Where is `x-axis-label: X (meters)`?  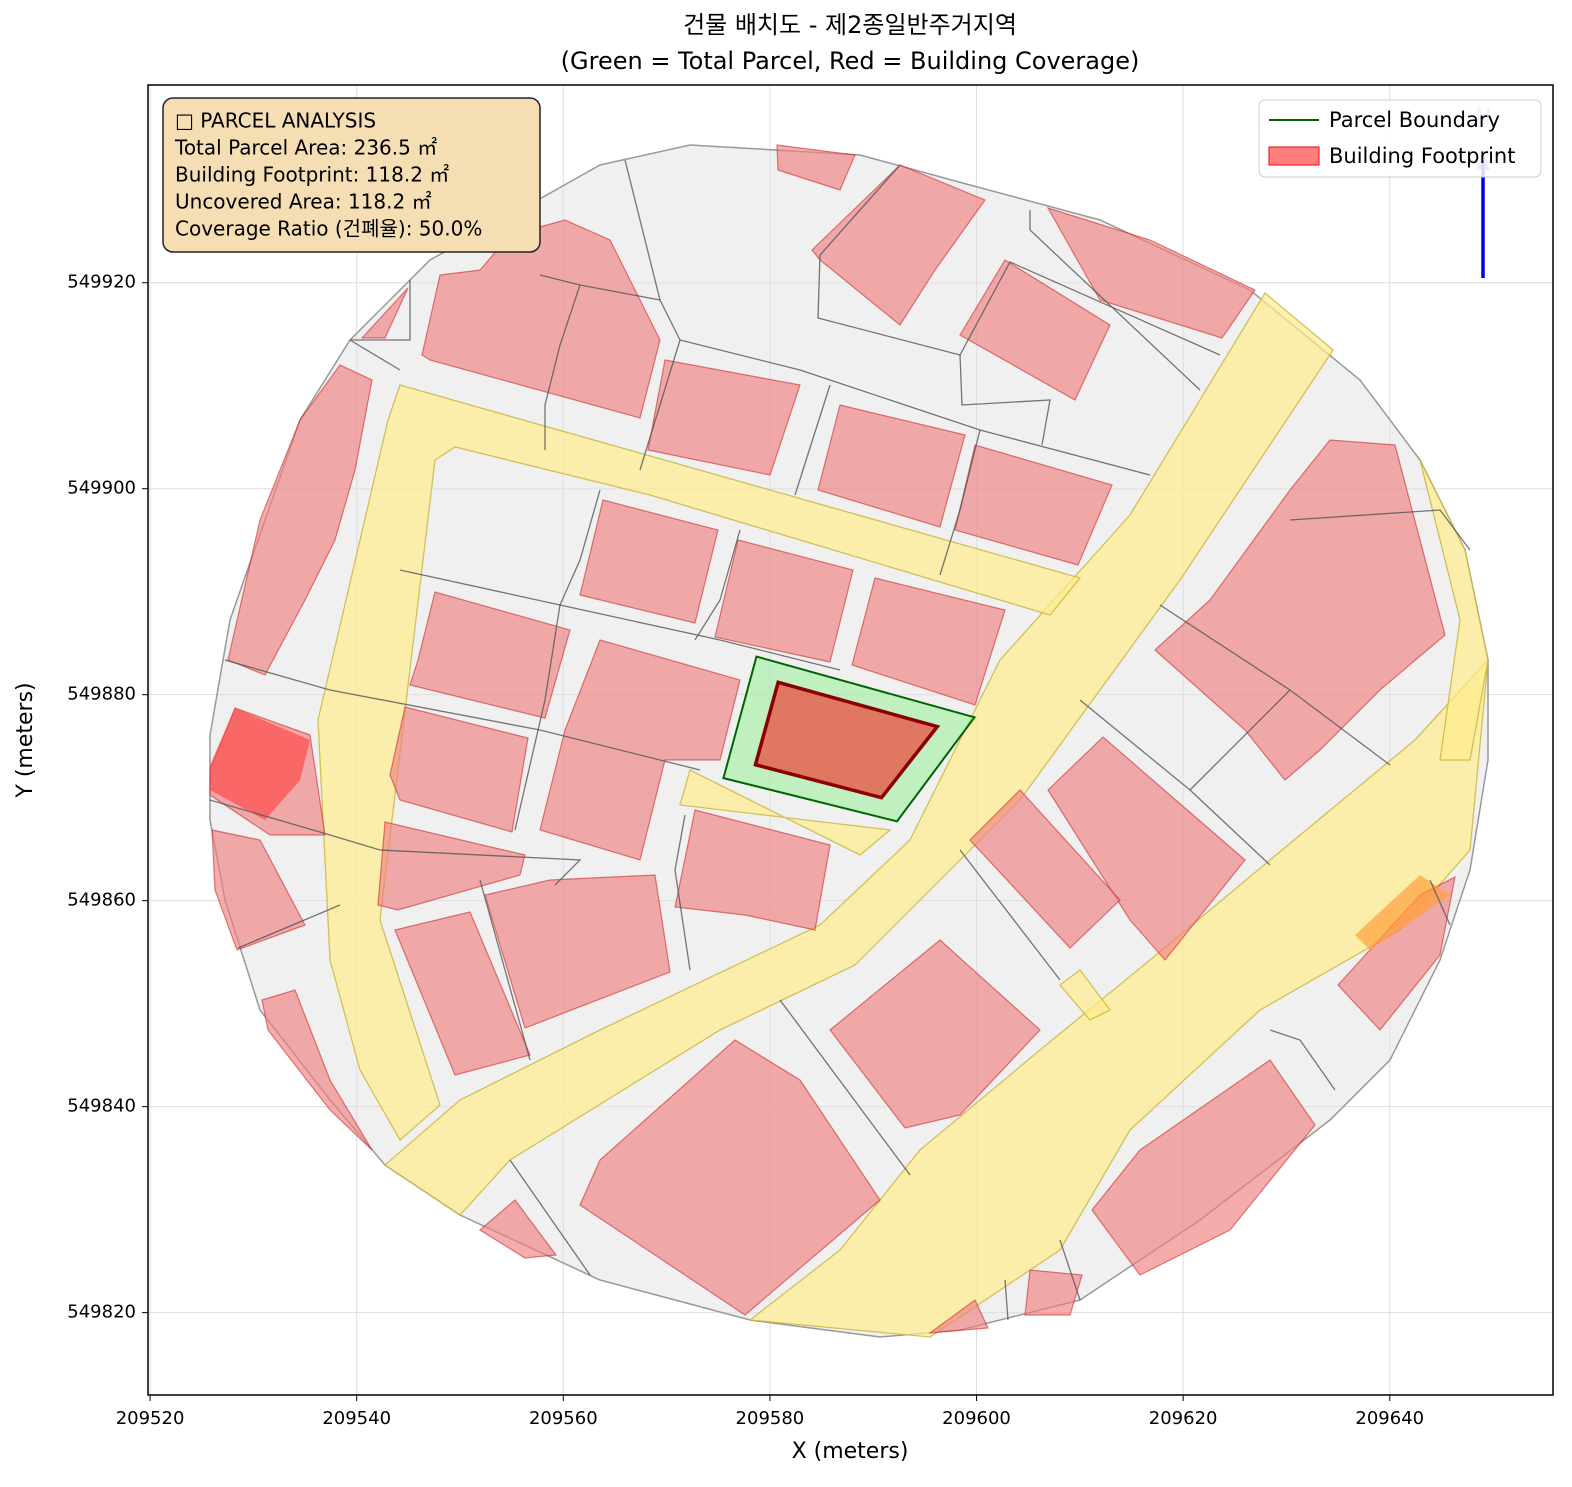 x-axis-label: X (meters) is located at coordinates (850, 1451).